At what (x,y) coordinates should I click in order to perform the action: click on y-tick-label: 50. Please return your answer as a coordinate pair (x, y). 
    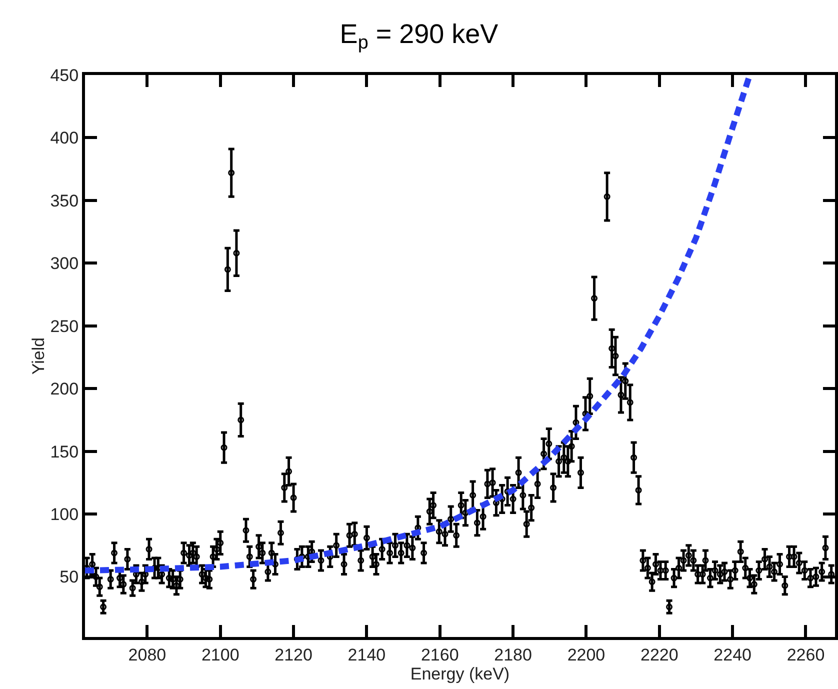
    Looking at the image, I should click on (69, 577).